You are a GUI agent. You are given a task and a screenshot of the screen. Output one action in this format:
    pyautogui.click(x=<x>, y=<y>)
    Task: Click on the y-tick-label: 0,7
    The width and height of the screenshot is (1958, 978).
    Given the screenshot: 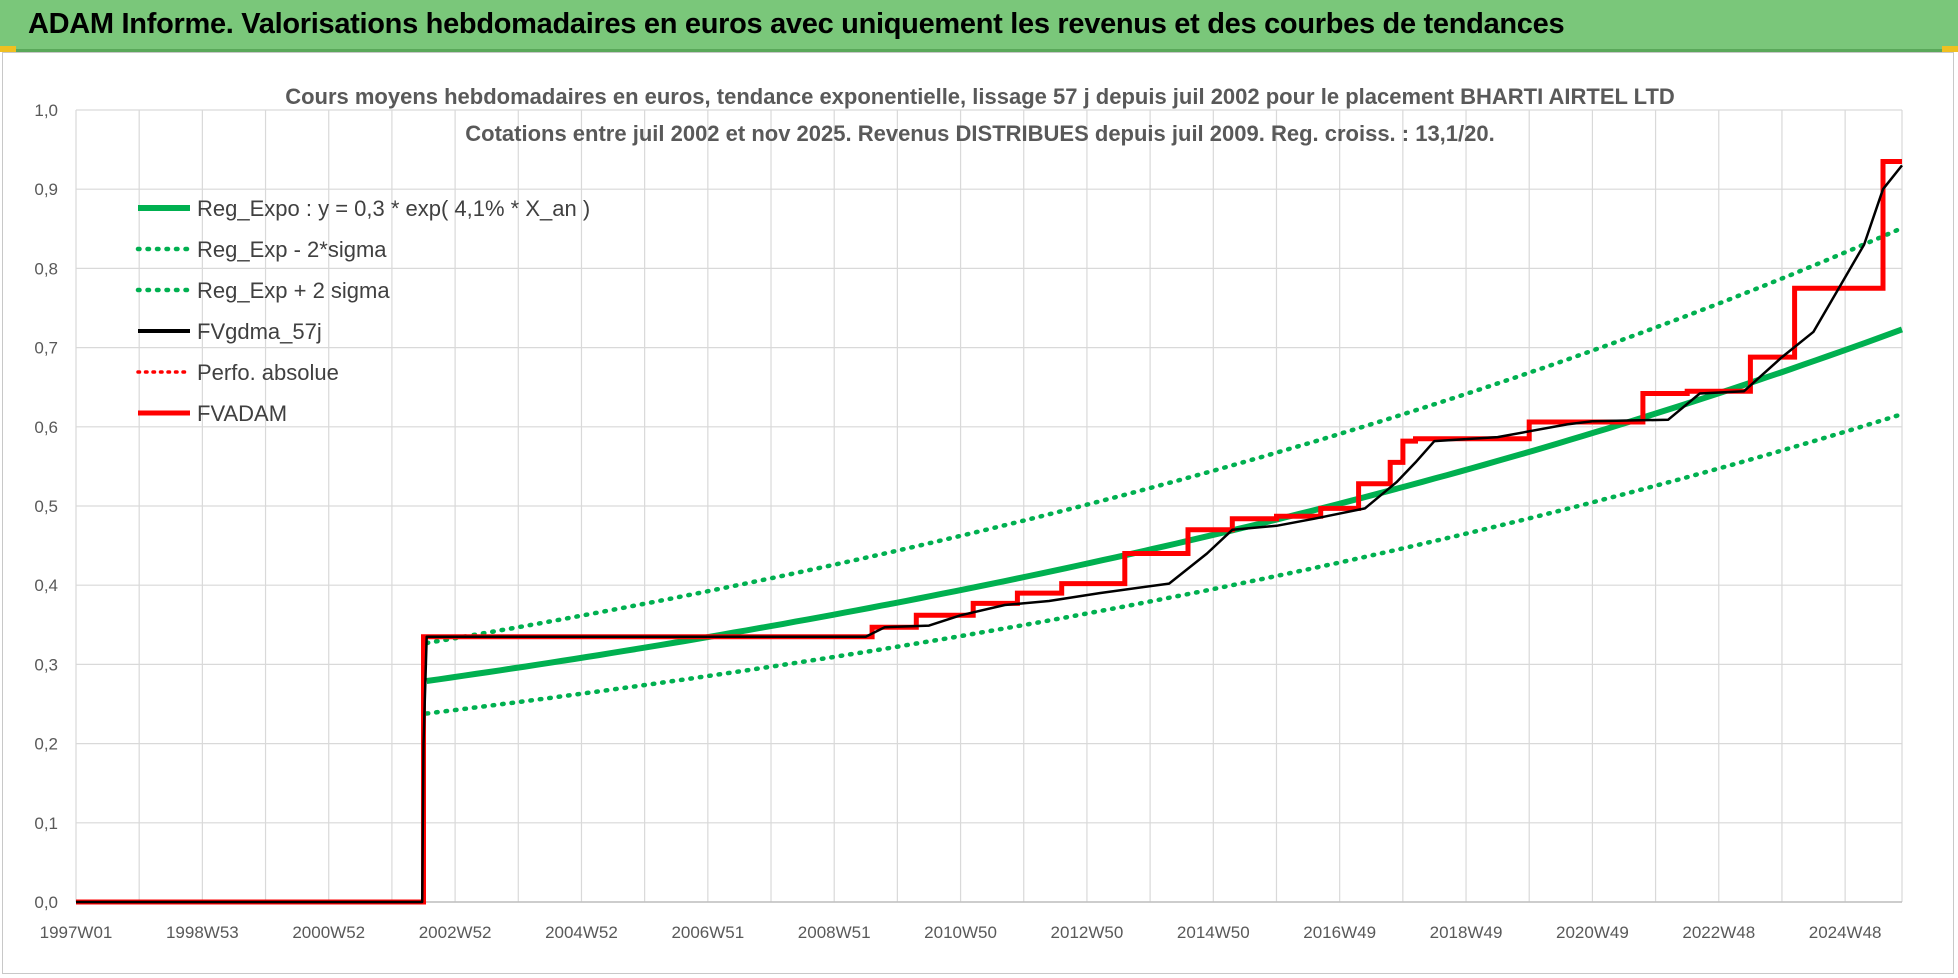 What is the action you would take?
    pyautogui.click(x=46, y=348)
    